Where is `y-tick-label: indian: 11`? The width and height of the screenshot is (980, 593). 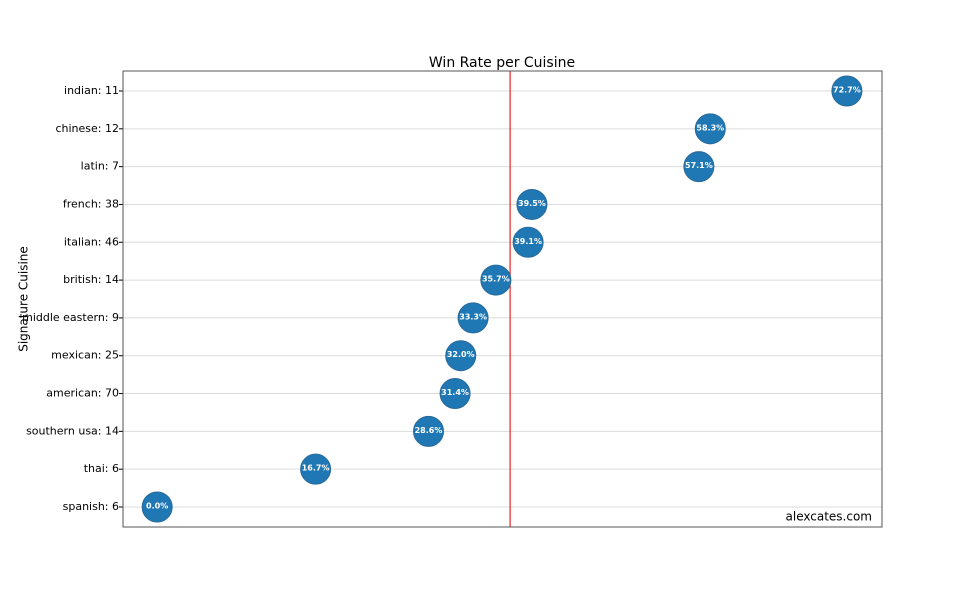
y-tick-label: indian: 11 is located at coordinates (91, 90).